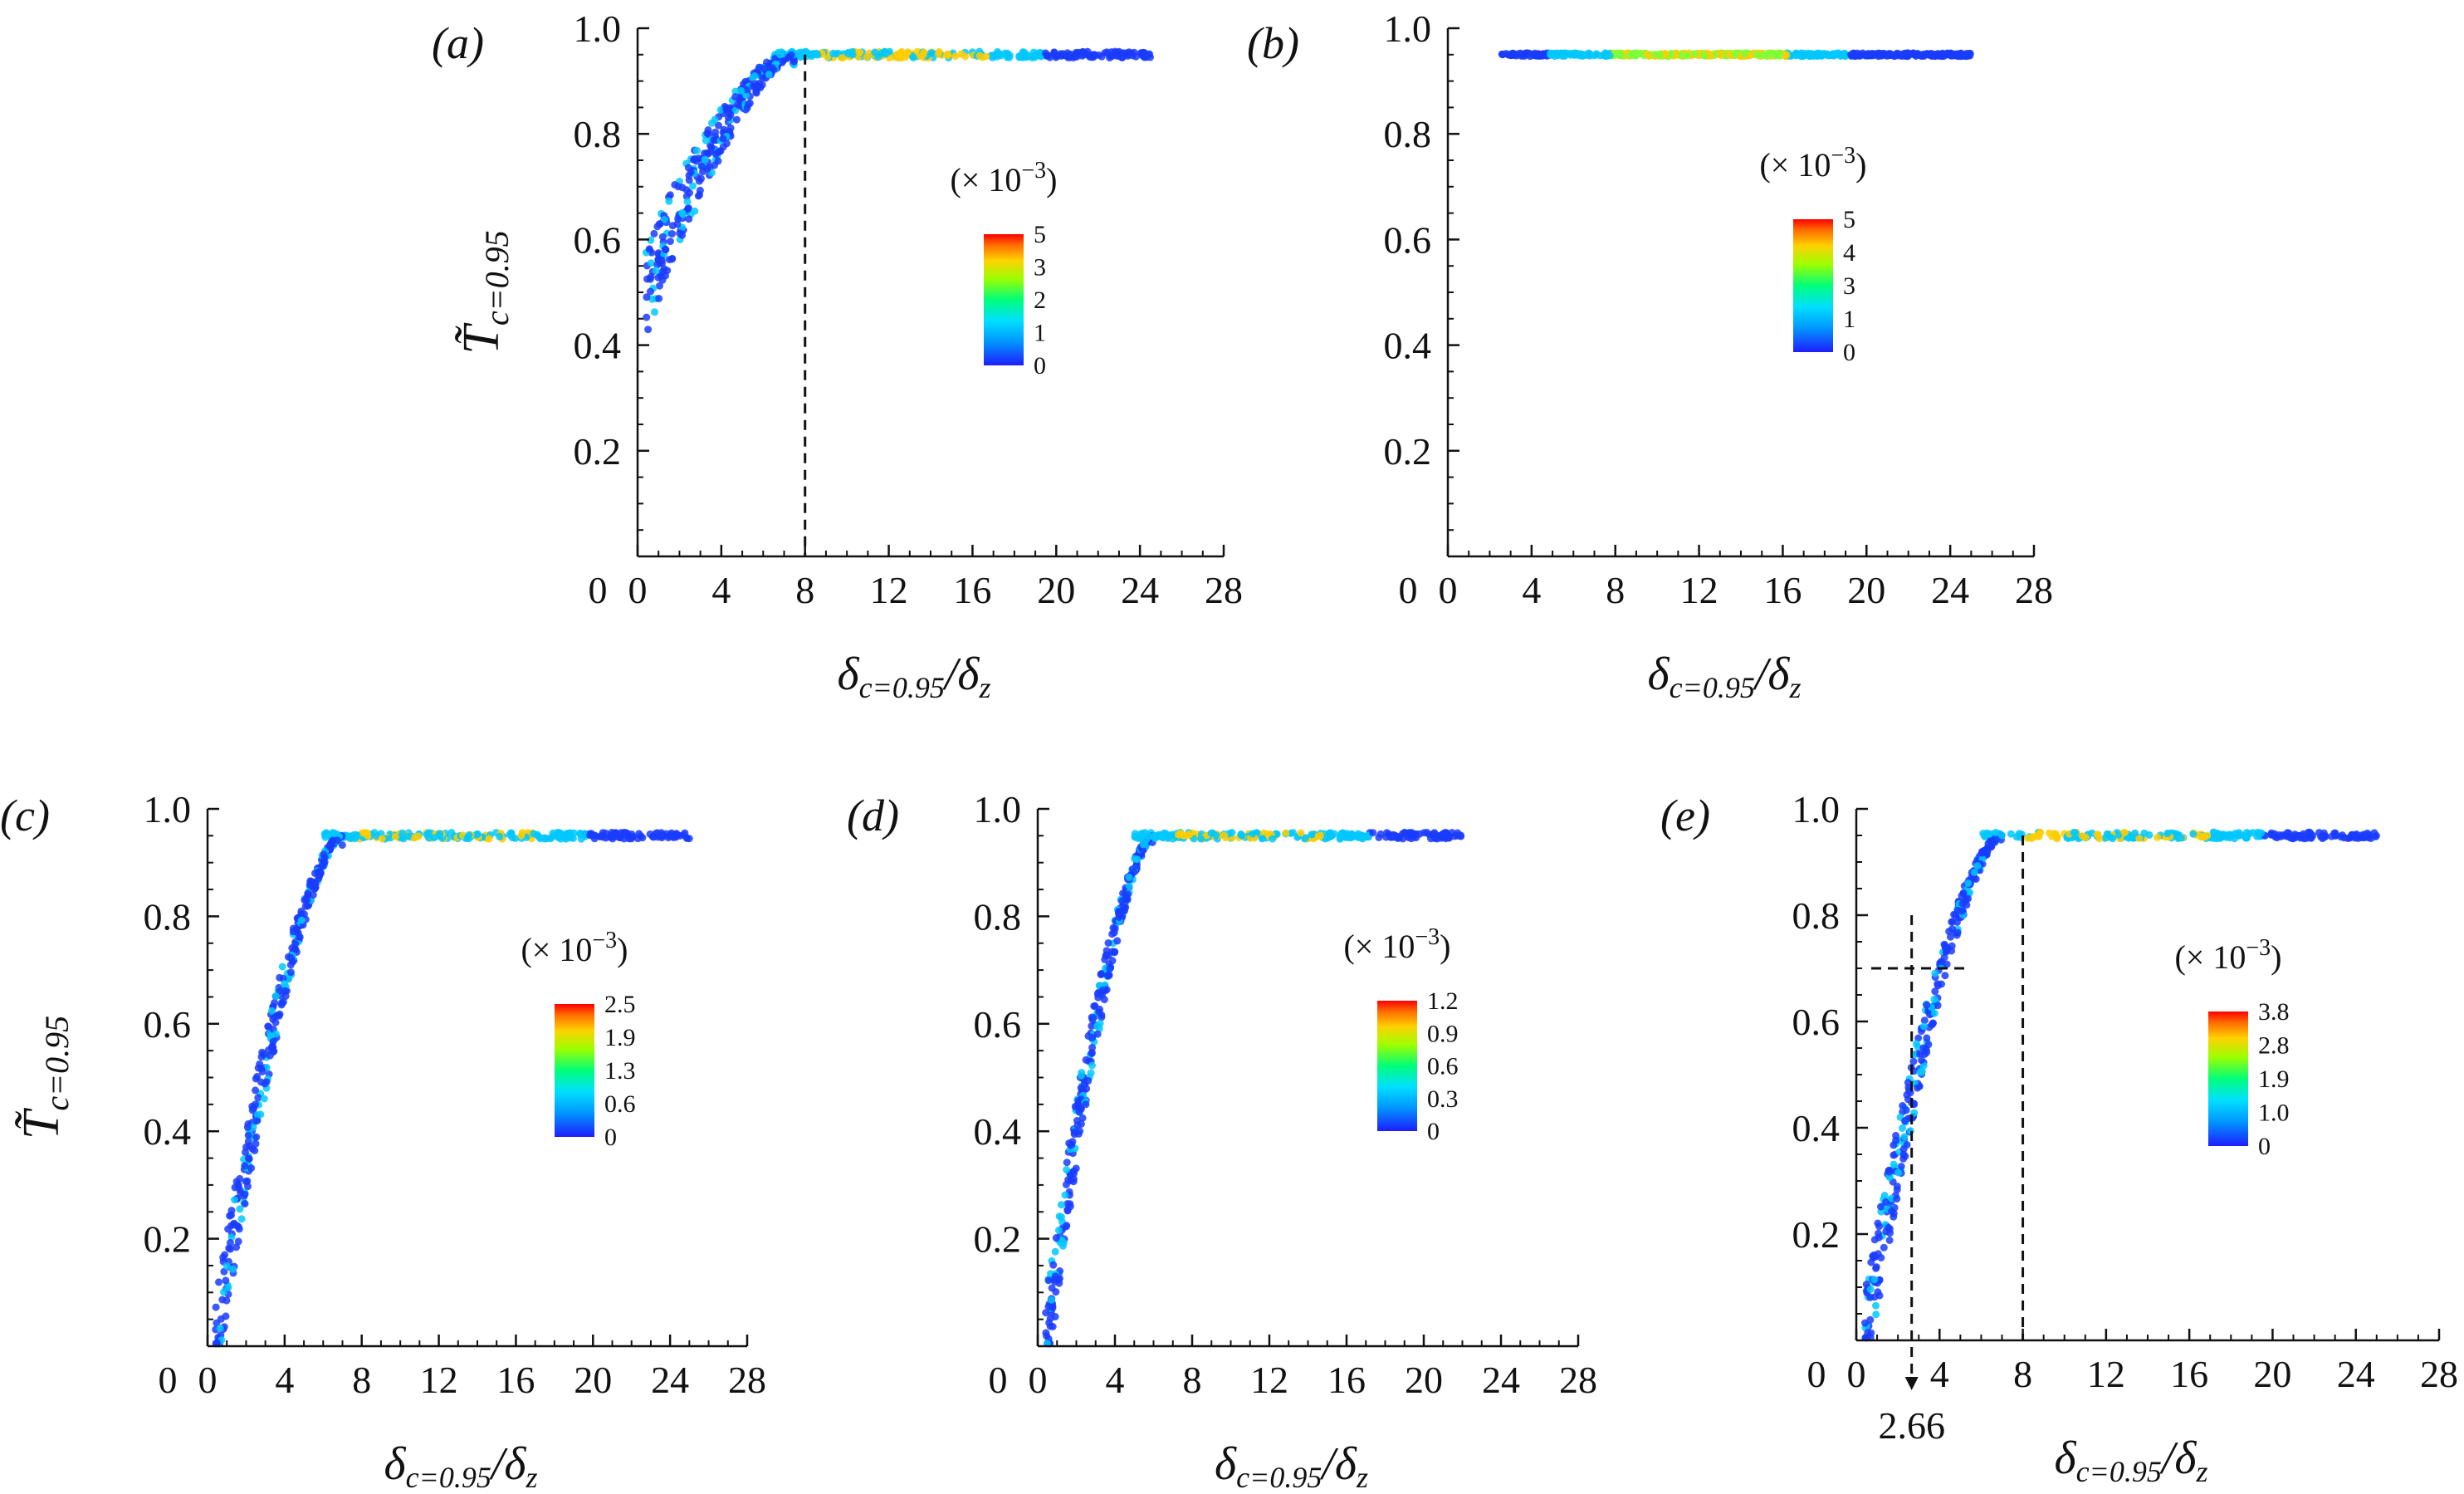 This screenshot has width=2464, height=1494. What do you see at coordinates (1056, 590) in the screenshot?
I see `x-tick-label: 20` at bounding box center [1056, 590].